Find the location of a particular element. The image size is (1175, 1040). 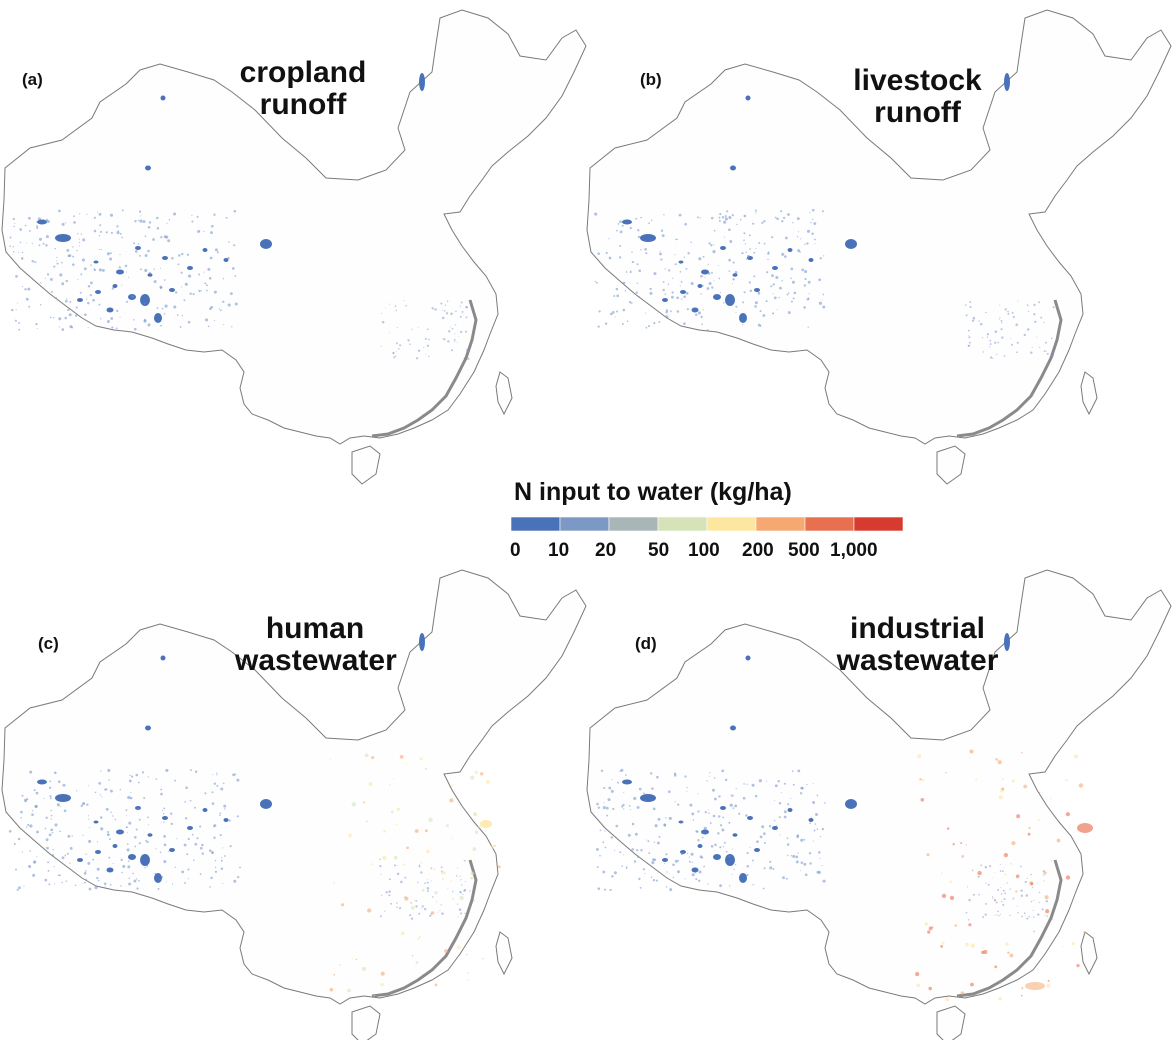

legend-color-bar is located at coordinates (707, 524).